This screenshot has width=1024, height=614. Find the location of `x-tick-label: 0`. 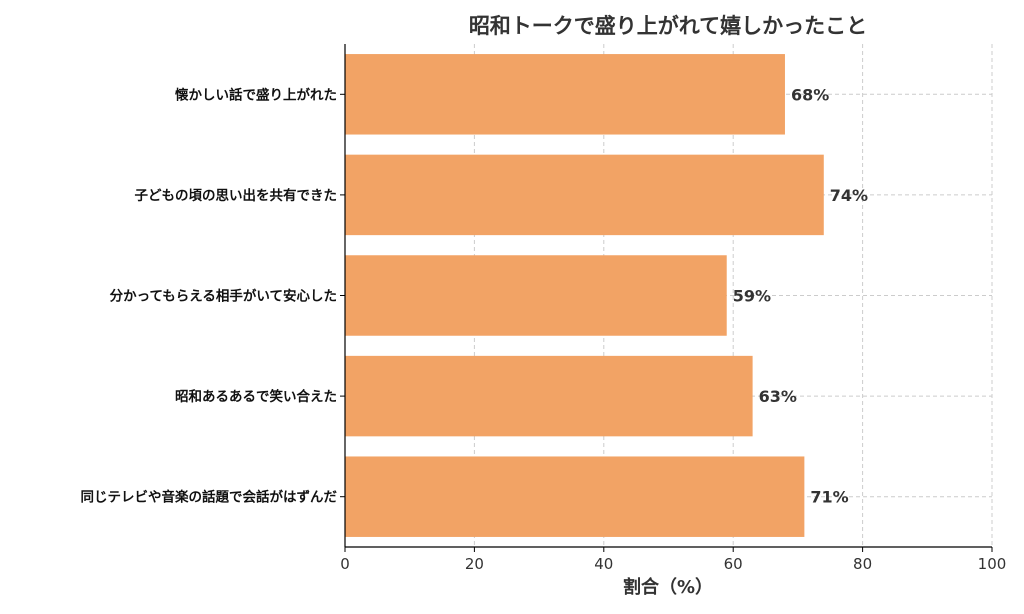

x-tick-label: 0 is located at coordinates (345, 564).